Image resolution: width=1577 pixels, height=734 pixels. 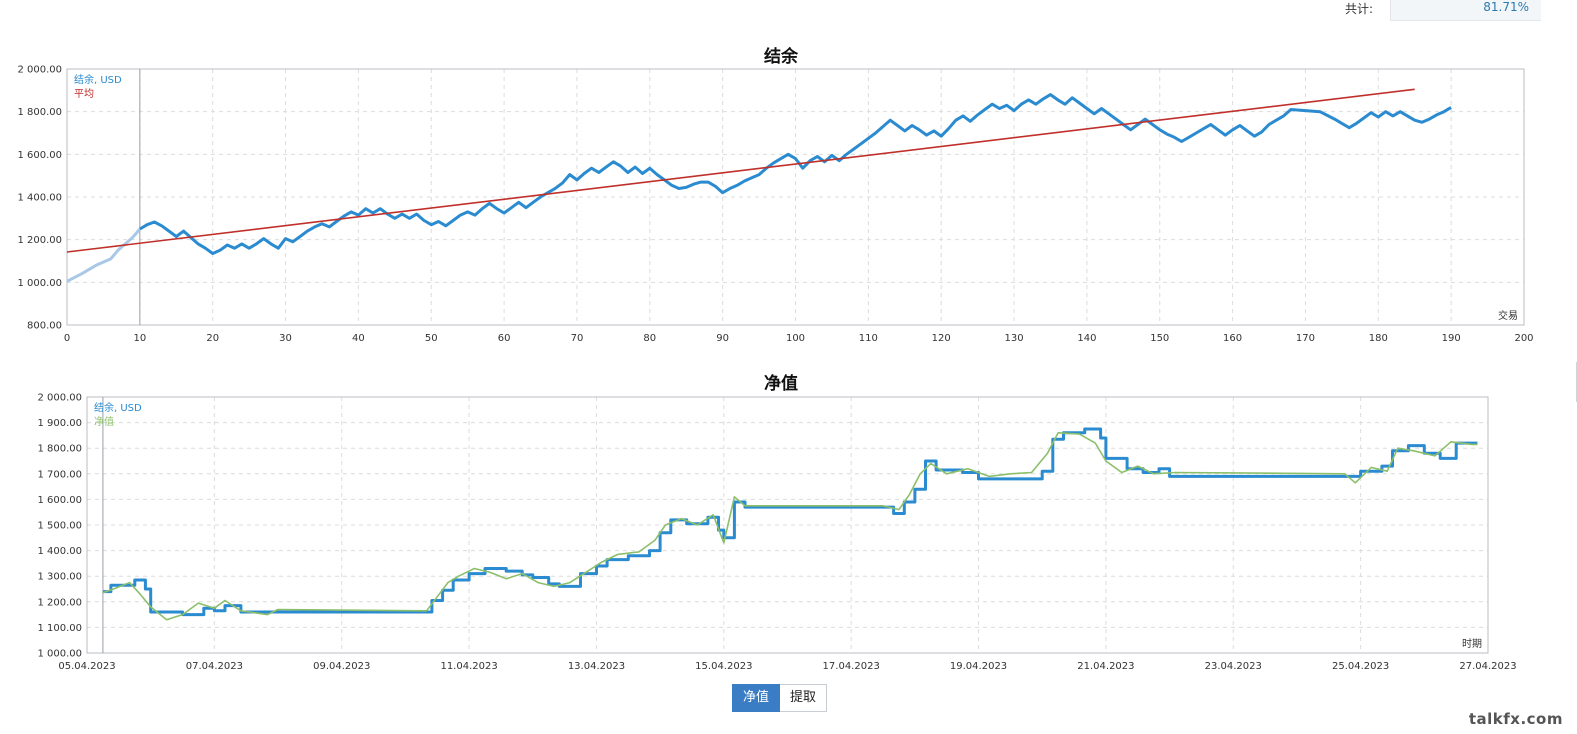 I want to click on balance-y-tick-label: 1 800.00, so click(x=39, y=112).